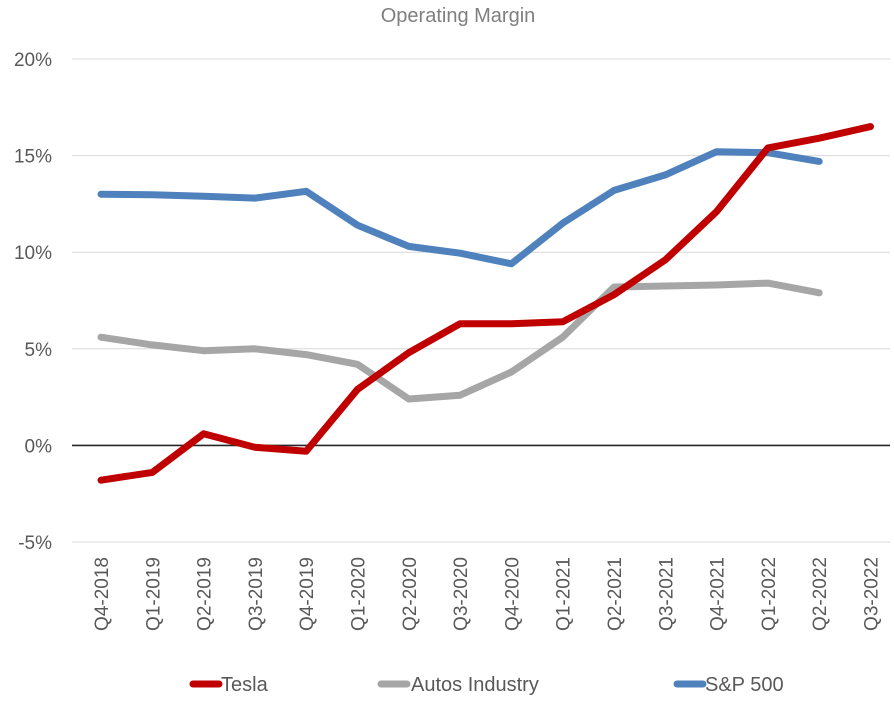  I want to click on x-tick-label: Q4-2019, so click(307, 594).